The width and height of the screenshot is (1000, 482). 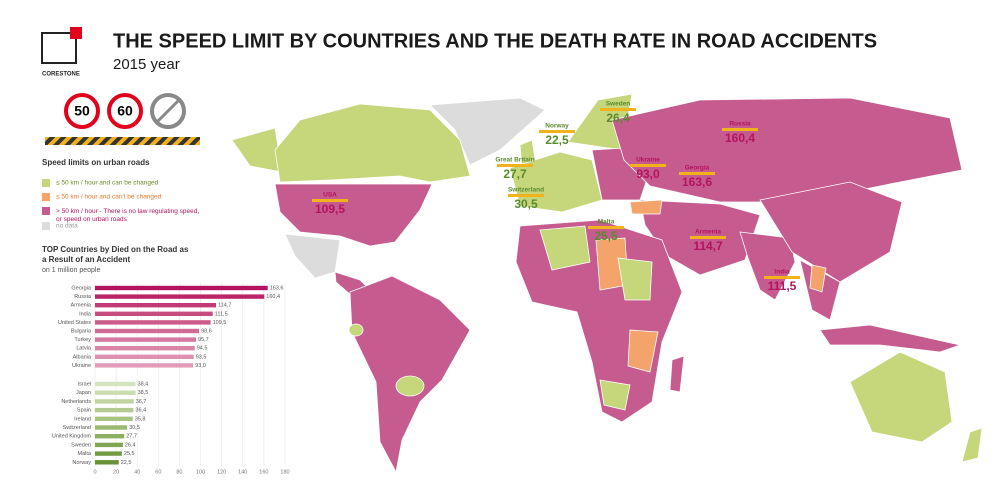 What do you see at coordinates (257, 150) in the screenshot?
I see `alaska` at bounding box center [257, 150].